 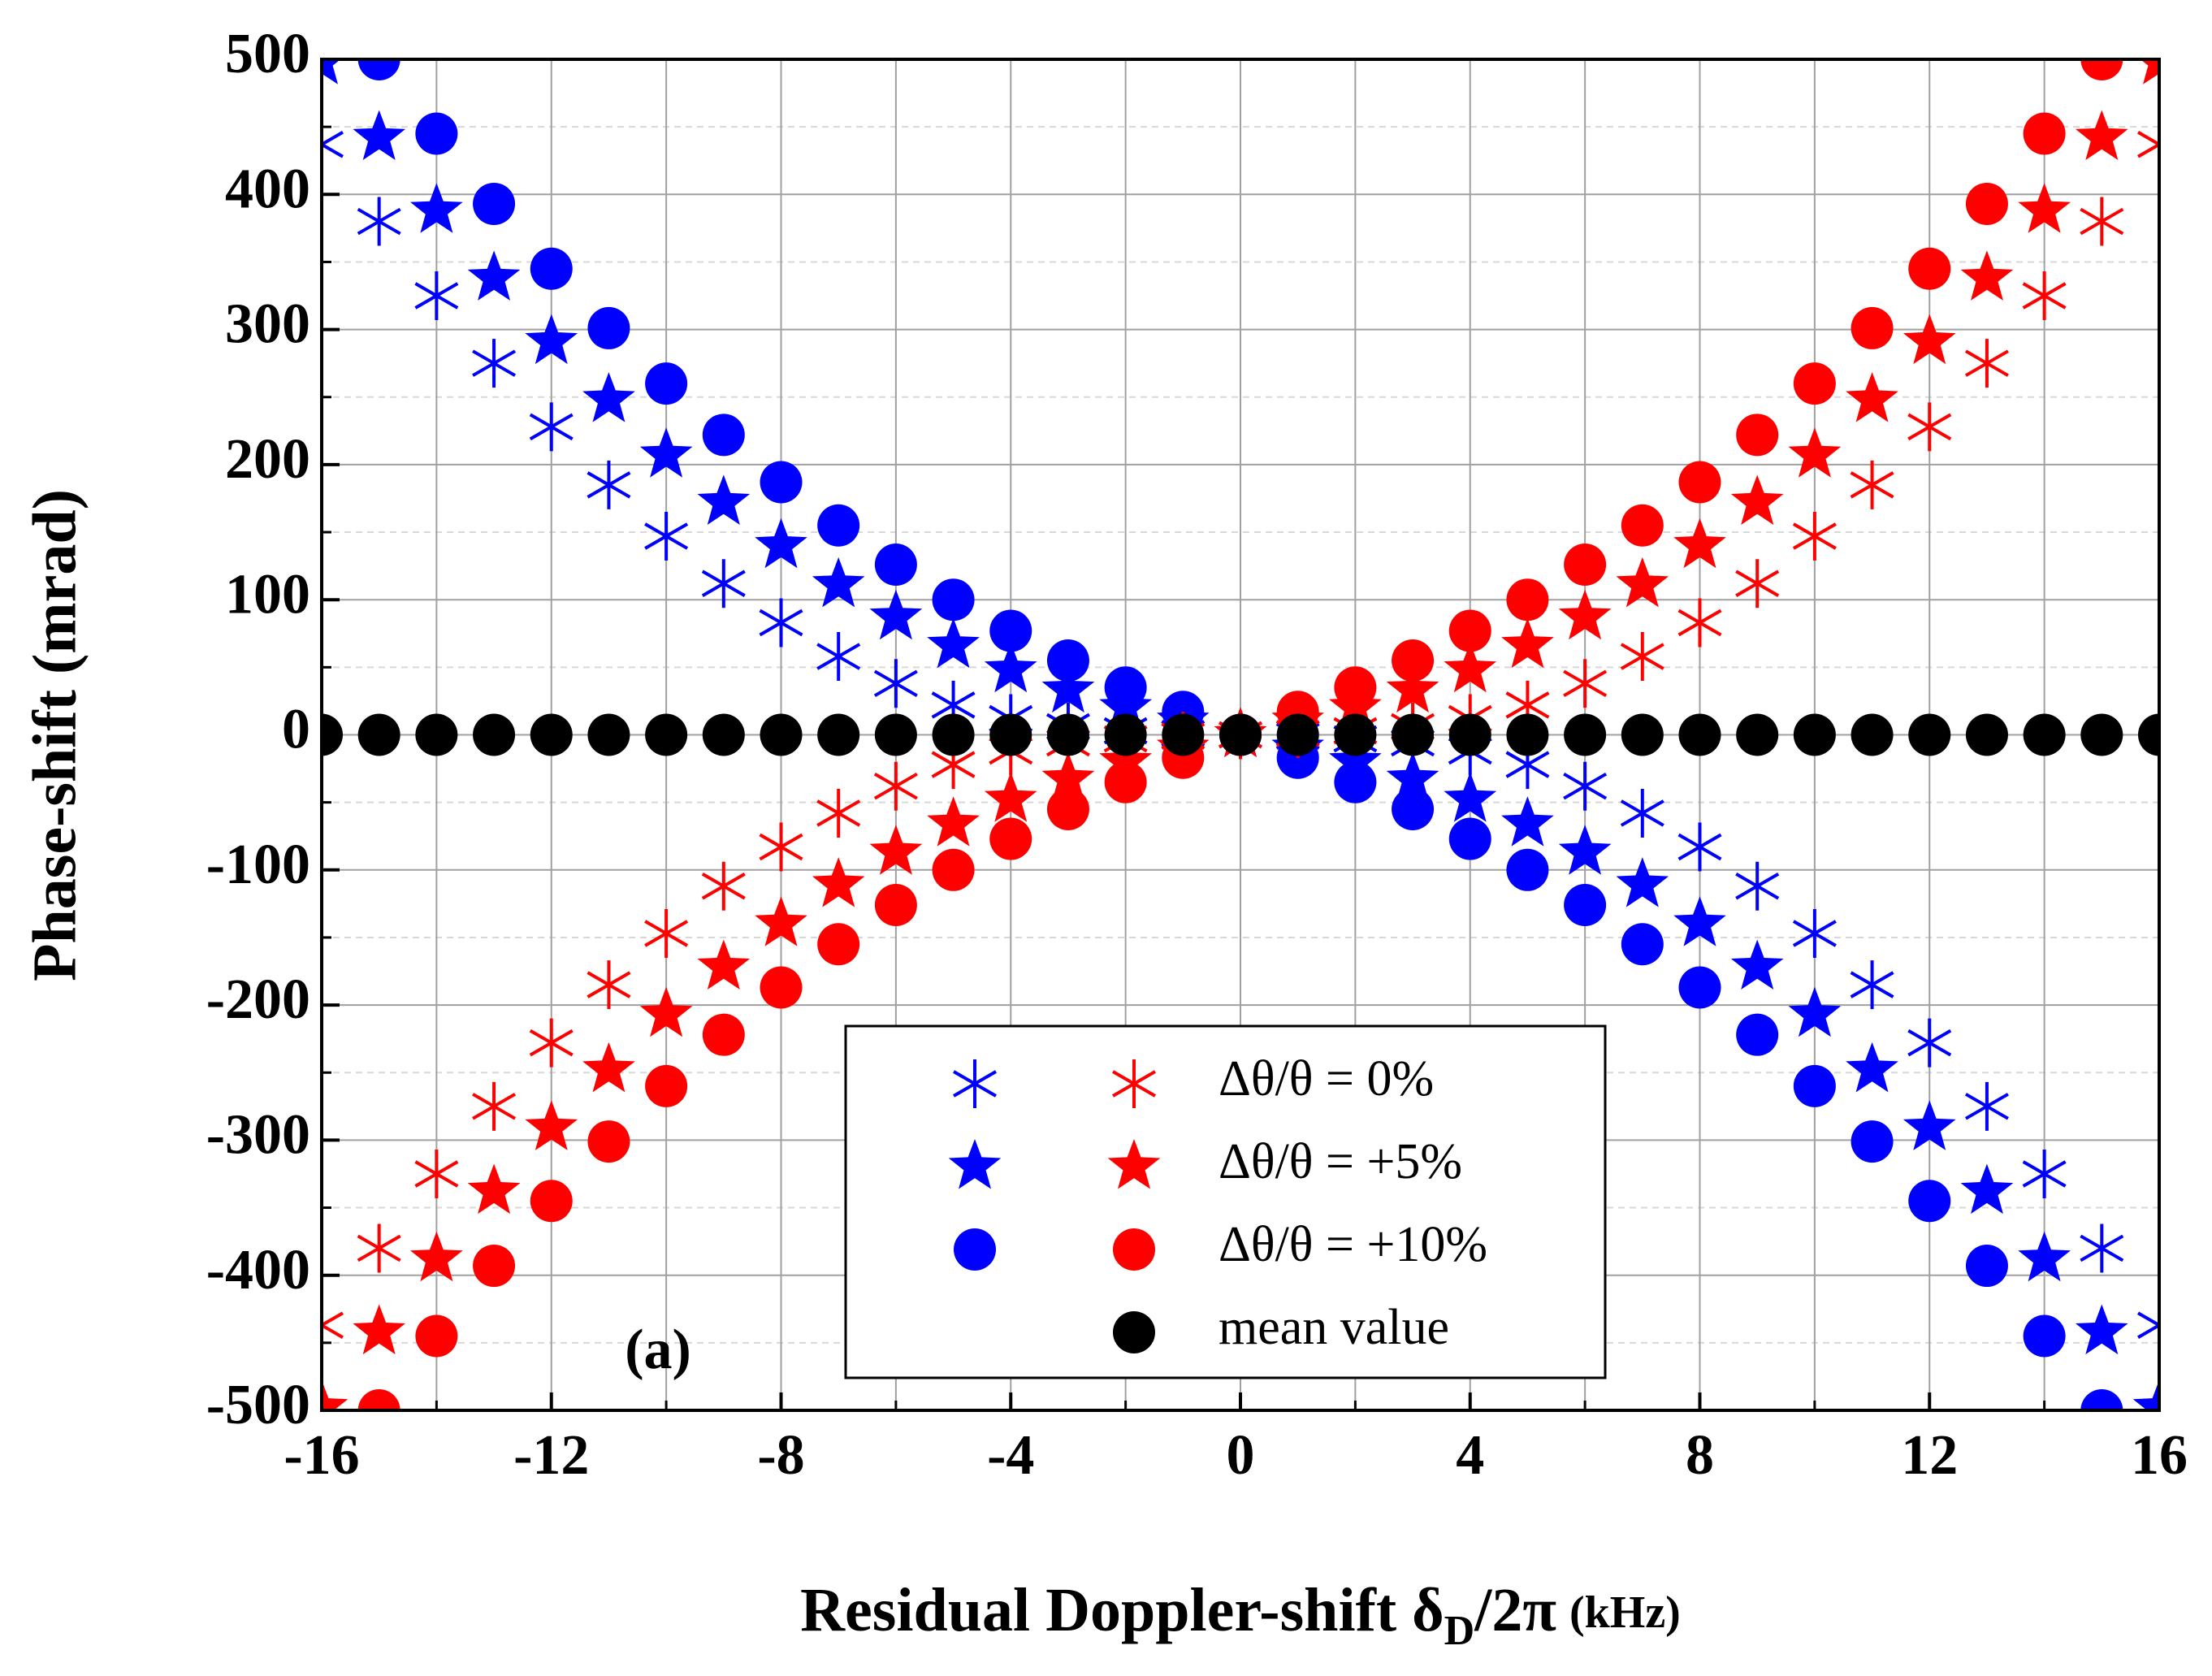 I want to click on legend-label: mean value, so click(x=1334, y=1327).